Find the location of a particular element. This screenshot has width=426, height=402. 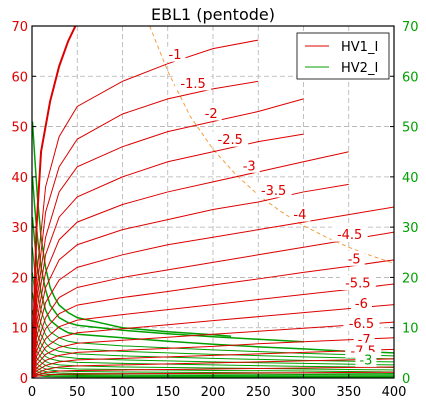

y-left-tick-label: 40 is located at coordinates (19, 178).